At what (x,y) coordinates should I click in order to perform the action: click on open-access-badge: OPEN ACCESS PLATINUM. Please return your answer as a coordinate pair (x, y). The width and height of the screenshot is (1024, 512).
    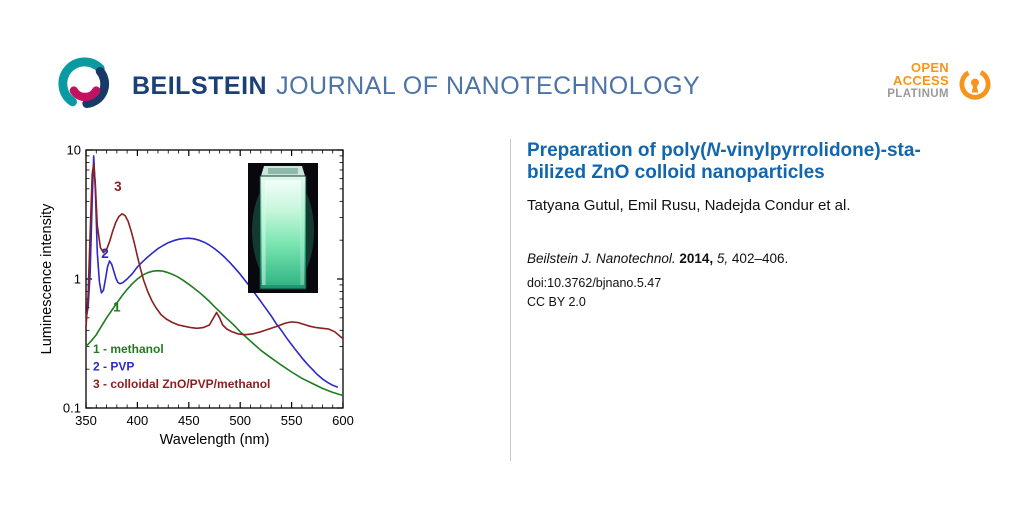
    Looking at the image, I should click on (940, 81).